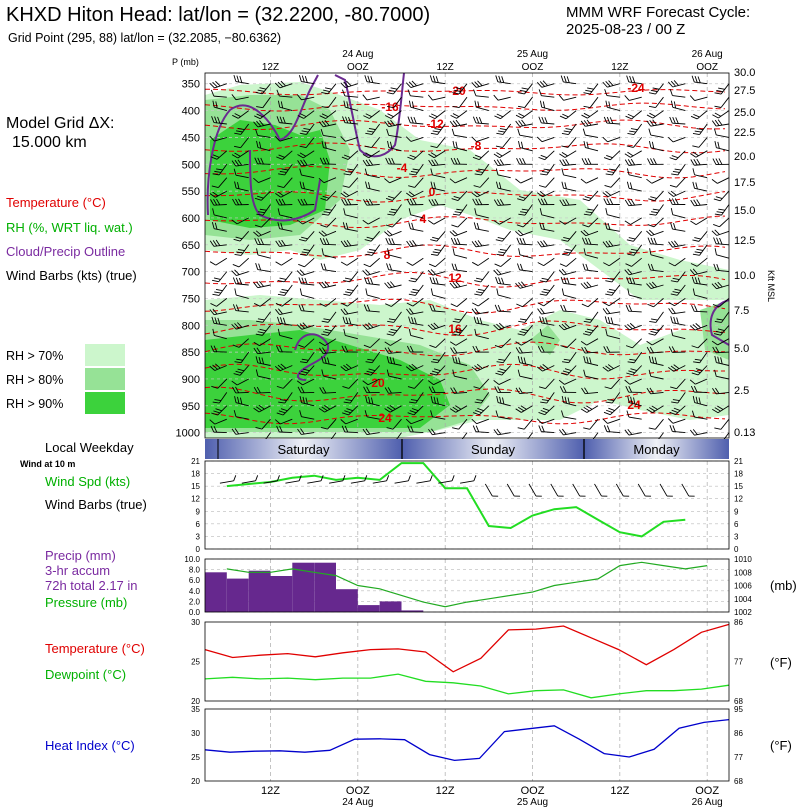 This screenshot has width=810, height=811. I want to click on temperature-contour-label: 4, so click(423, 219).